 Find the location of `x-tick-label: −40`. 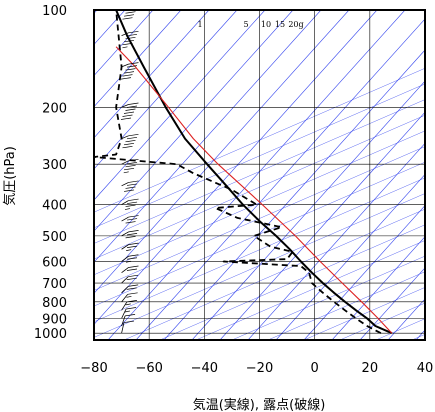

x-tick-label: −40 is located at coordinates (204, 368).